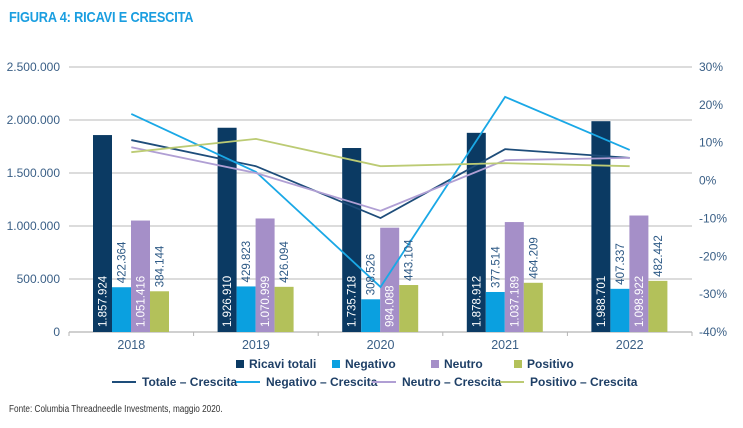 This screenshot has height=428, width=743. What do you see at coordinates (142, 301) in the screenshot?
I see `data-label-neutro: 1.051.416` at bounding box center [142, 301].